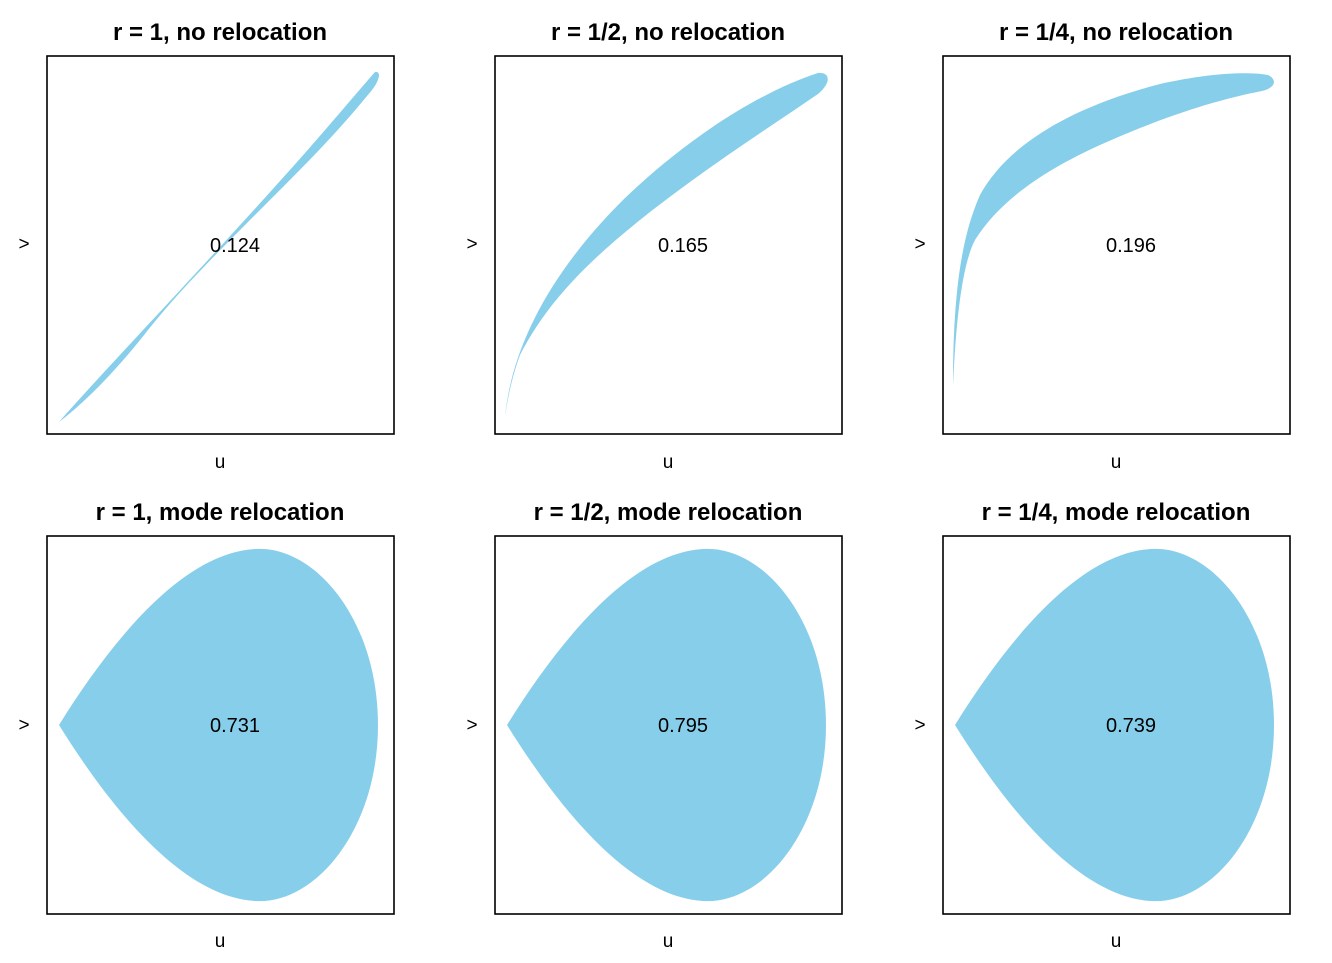  I want to click on panel-title: r = 1/2, no relocation, so click(668, 32).